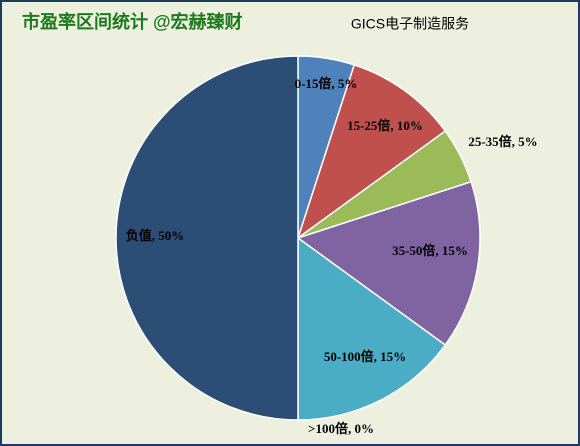  I want to click on data-label: 负值, 50%, so click(155, 235).